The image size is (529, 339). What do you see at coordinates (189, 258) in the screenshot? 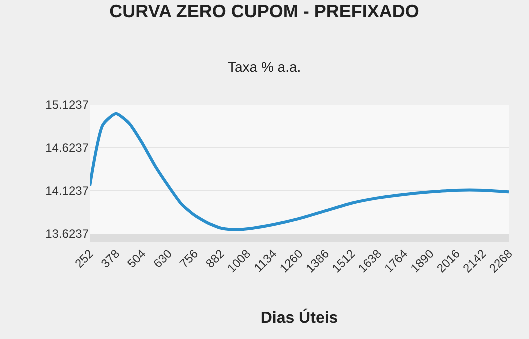
I see `x-tick-label: 756` at bounding box center [189, 258].